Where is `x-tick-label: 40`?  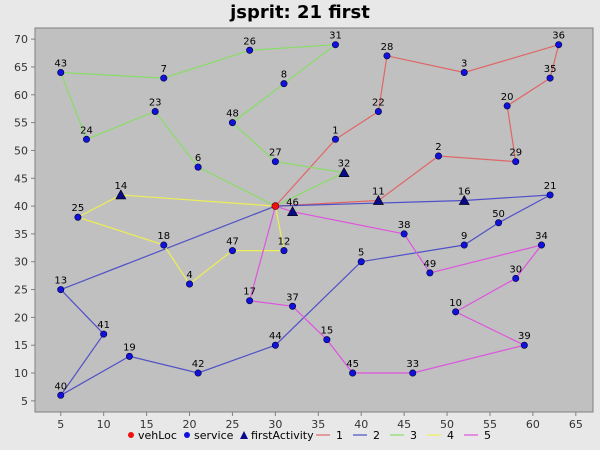
x-tick-label: 40 is located at coordinates (361, 424).